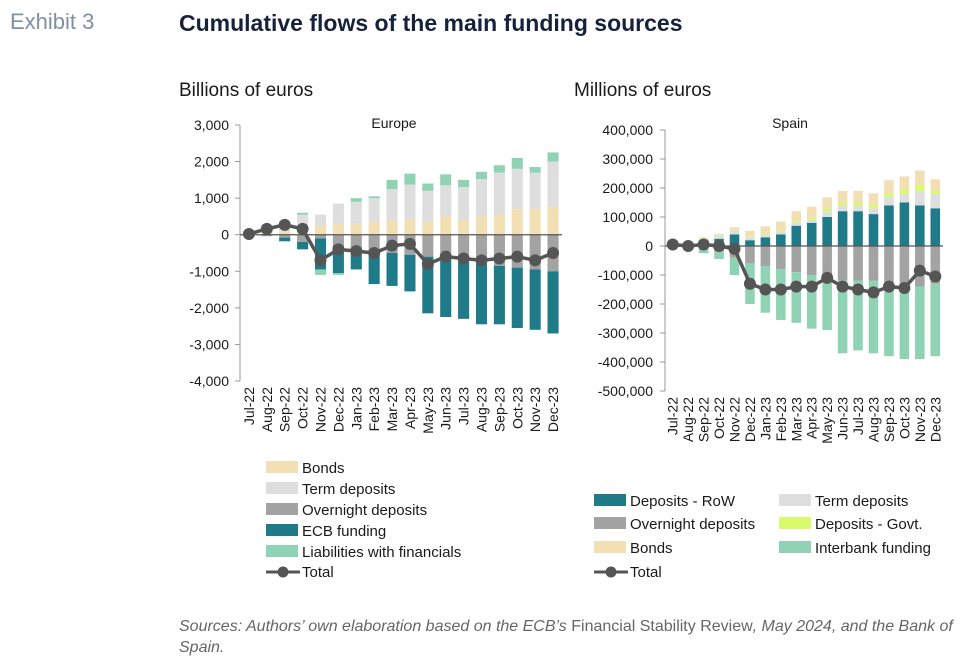 The height and width of the screenshot is (660, 969). I want to click on x-tick-label: Aug-22, so click(688, 419).